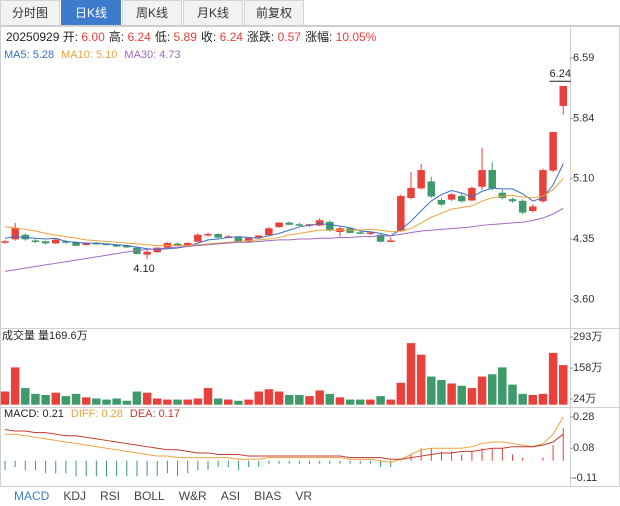  Describe the element at coordinates (584, 399) in the screenshot. I see `y-tick-label: 24万` at that location.